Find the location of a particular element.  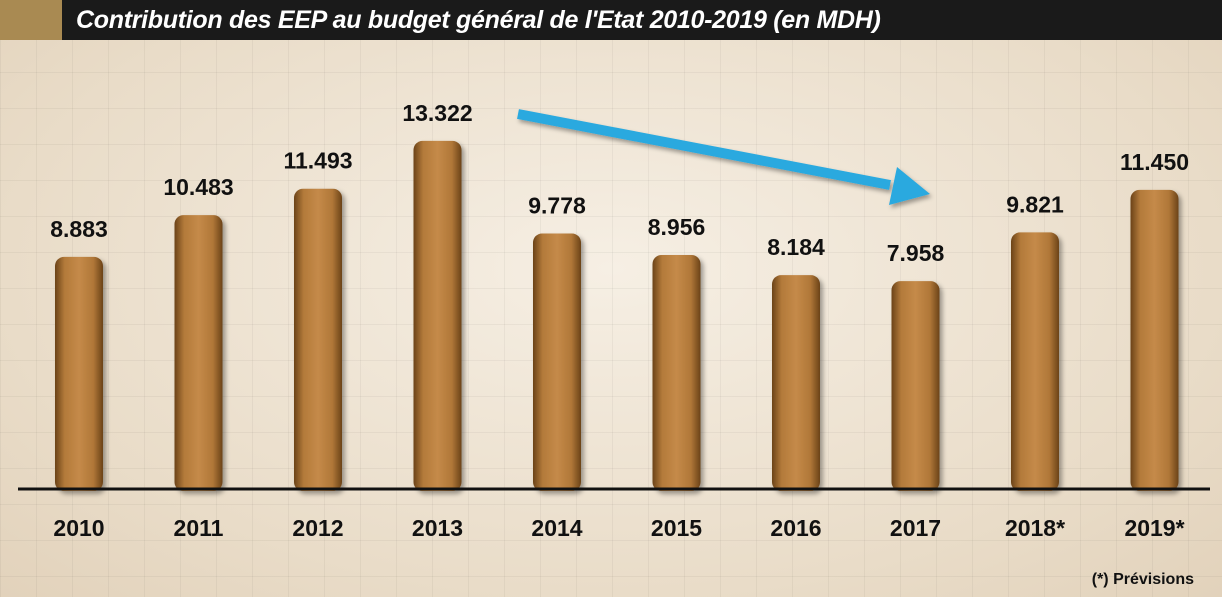

x-tick-label: 2010 is located at coordinates (78, 528).